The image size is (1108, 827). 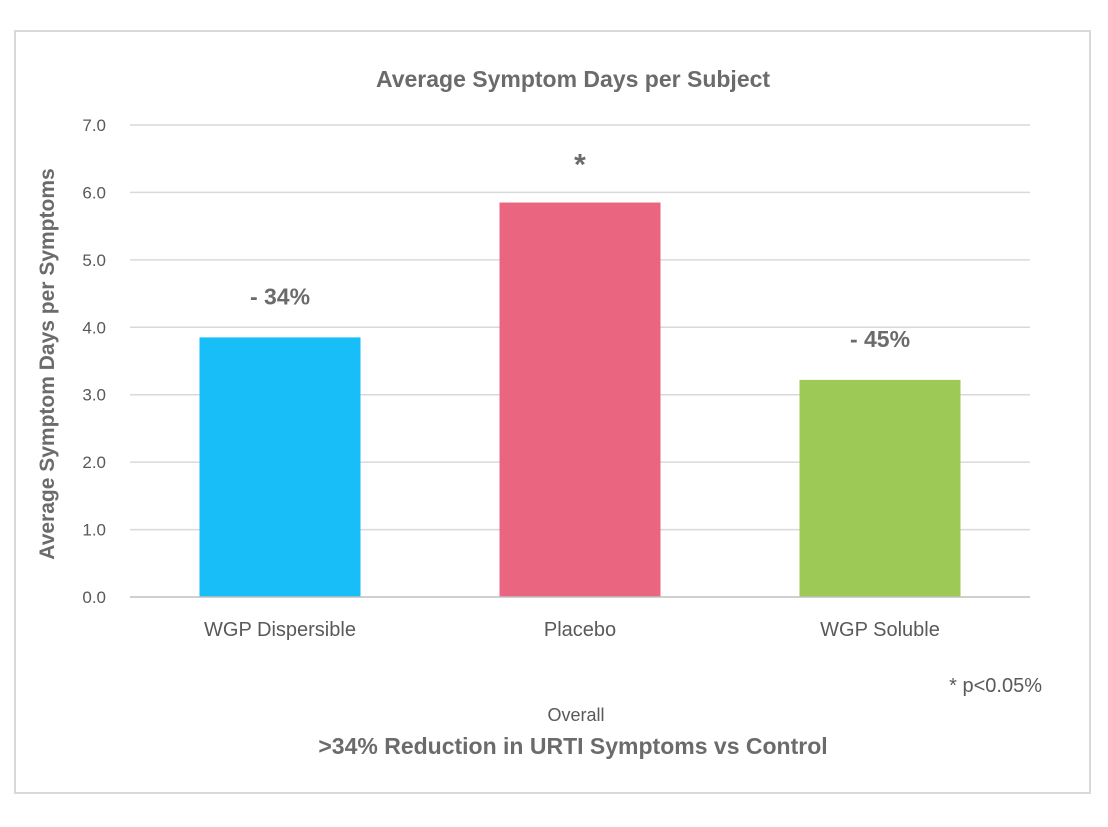 What do you see at coordinates (880, 339) in the screenshot?
I see `data-label: - 45%` at bounding box center [880, 339].